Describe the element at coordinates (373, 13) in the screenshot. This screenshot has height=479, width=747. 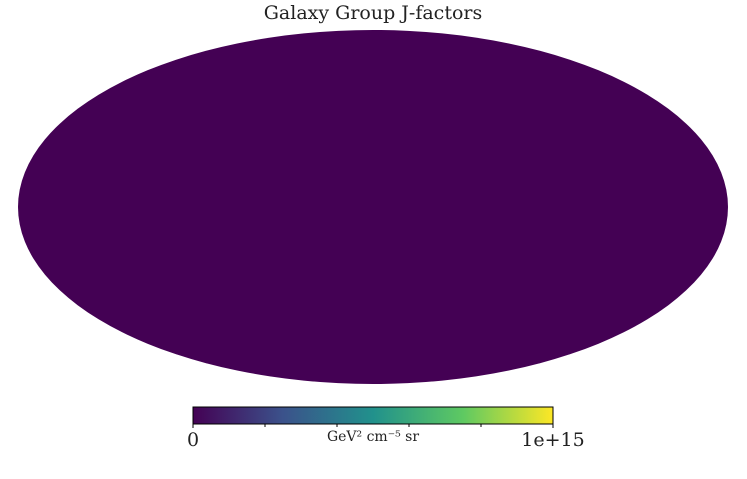
I see `chart-title: Galaxy Group J-factors` at that location.